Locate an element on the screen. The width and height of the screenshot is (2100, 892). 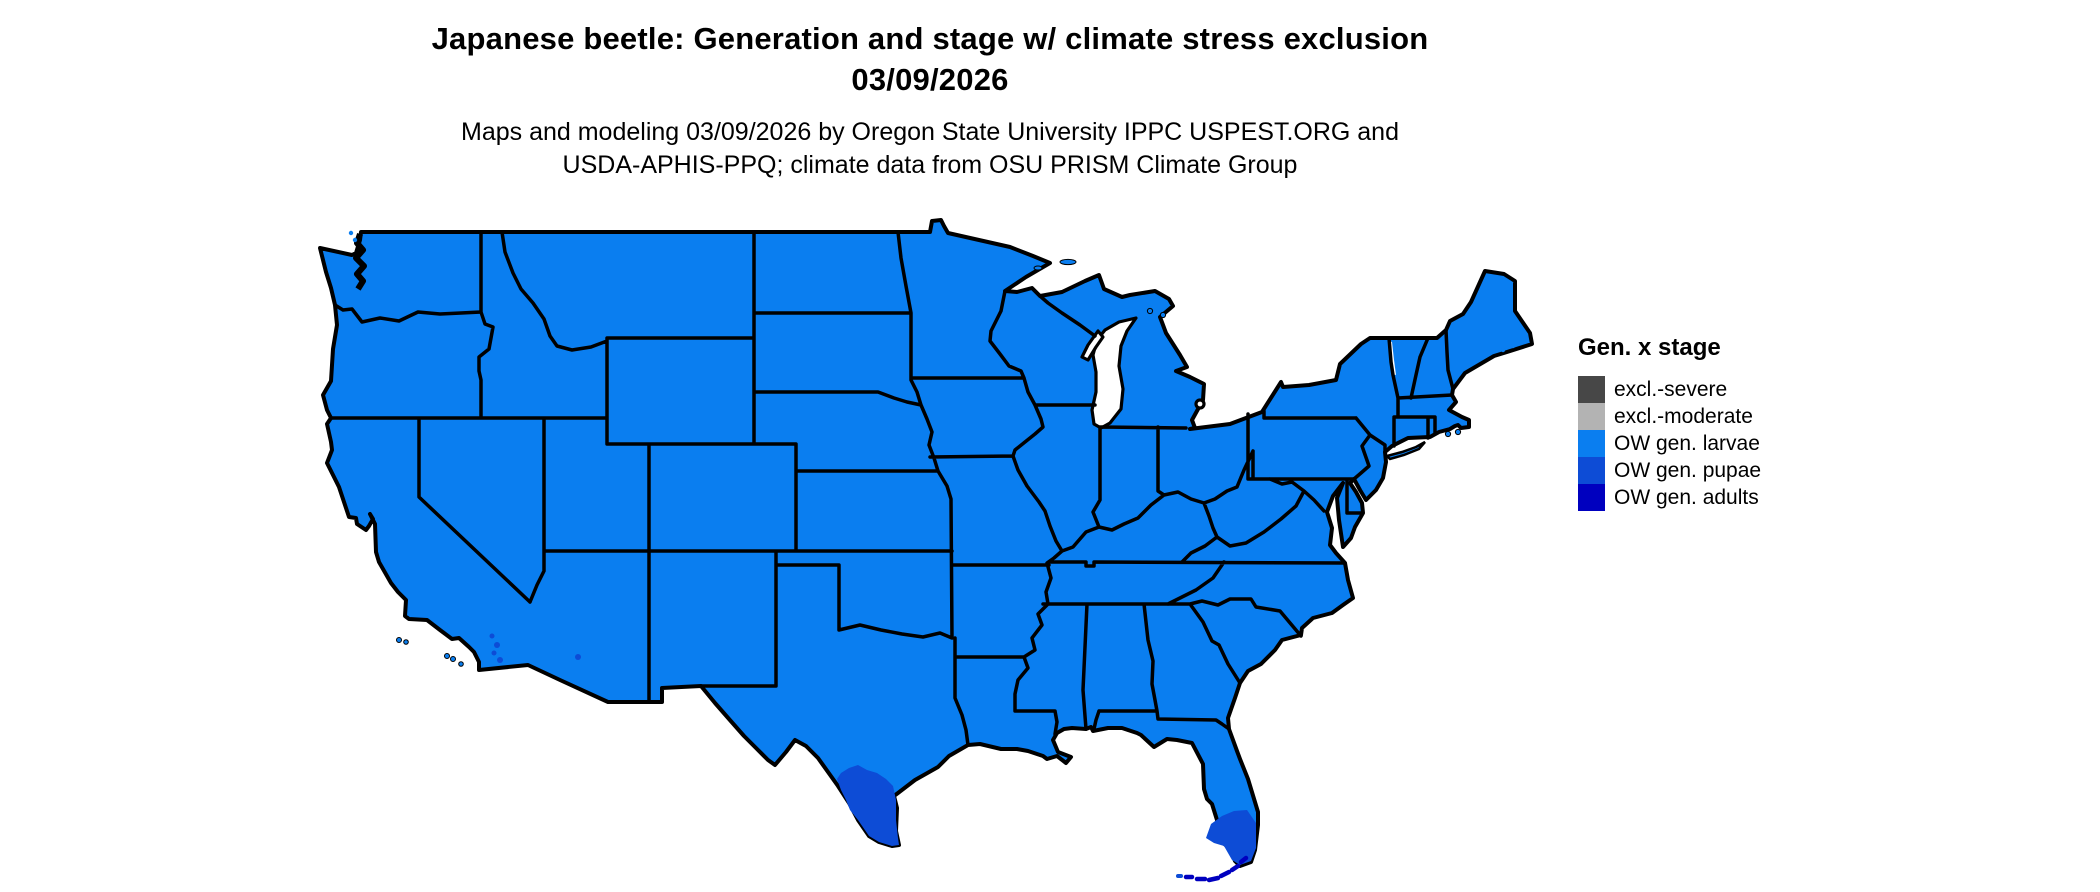
puget-sound is located at coordinates (360, 262).